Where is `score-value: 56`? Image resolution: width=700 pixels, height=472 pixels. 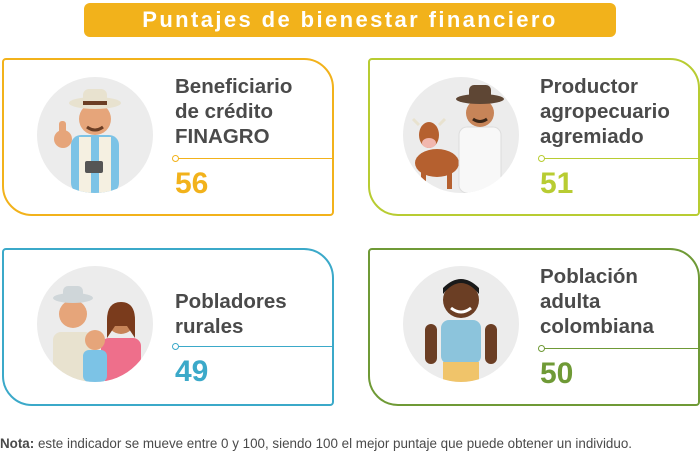 score-value: 56 is located at coordinates (192, 183).